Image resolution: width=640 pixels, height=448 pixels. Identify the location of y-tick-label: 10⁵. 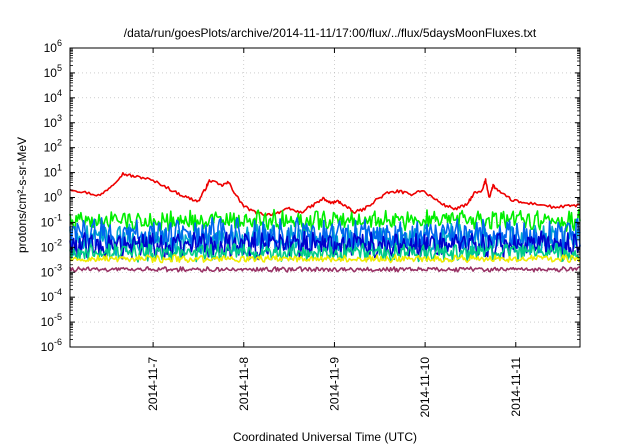
(53, 71).